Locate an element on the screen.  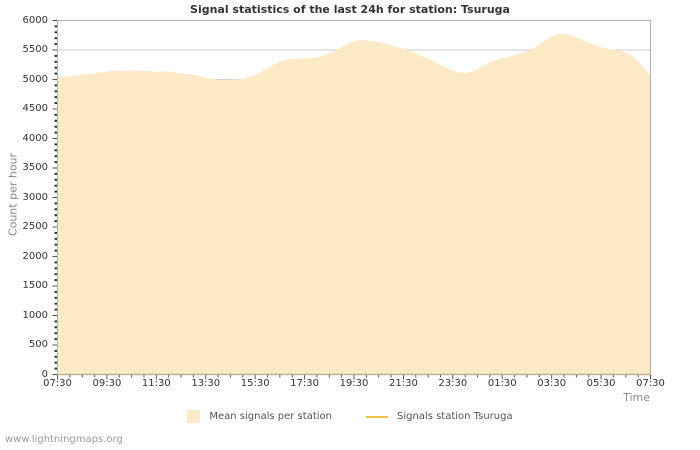
x-tick-label: 01:30 is located at coordinates (502, 383).